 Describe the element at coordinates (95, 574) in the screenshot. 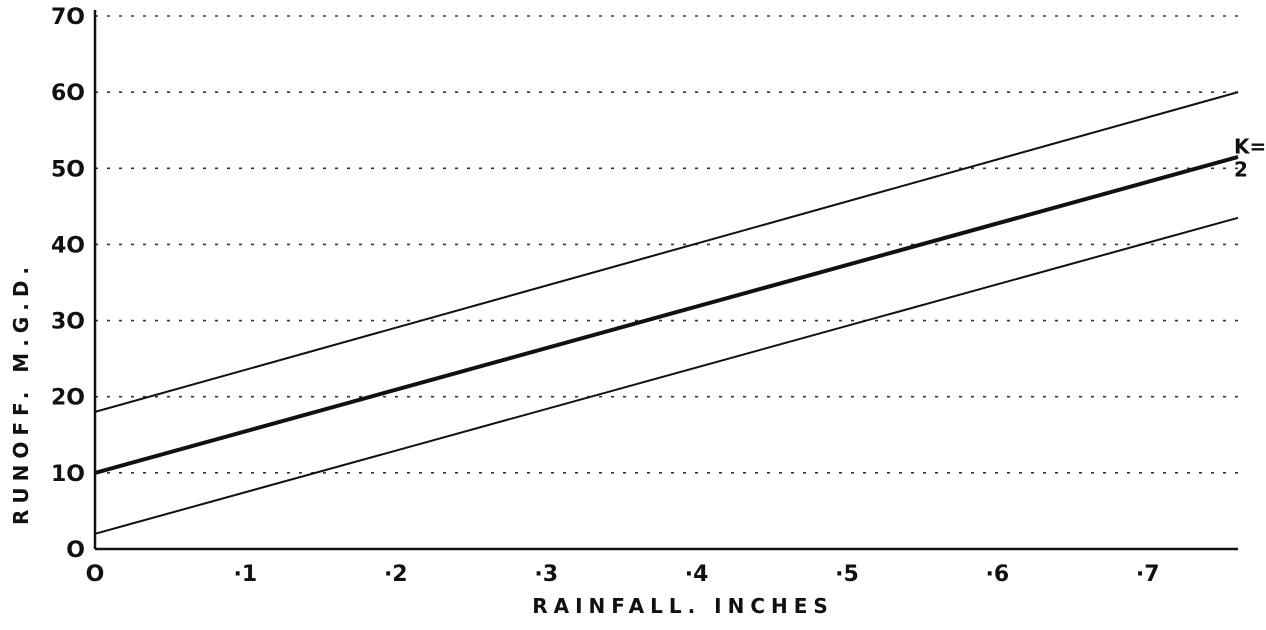

I see `x-tick-label: O` at that location.